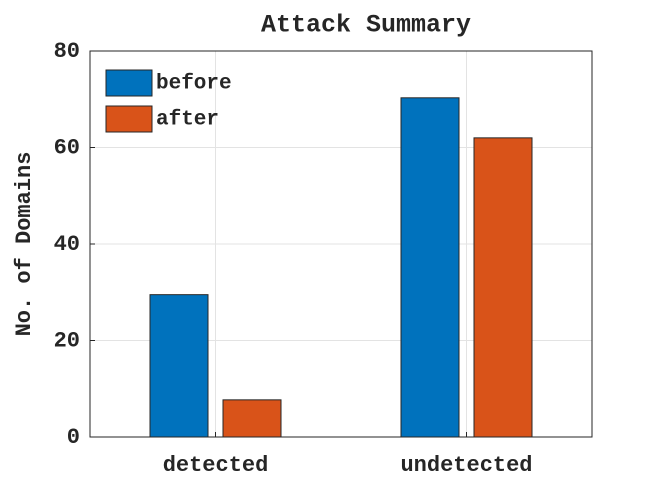  I want to click on y-tick-label: 60, so click(67, 147).